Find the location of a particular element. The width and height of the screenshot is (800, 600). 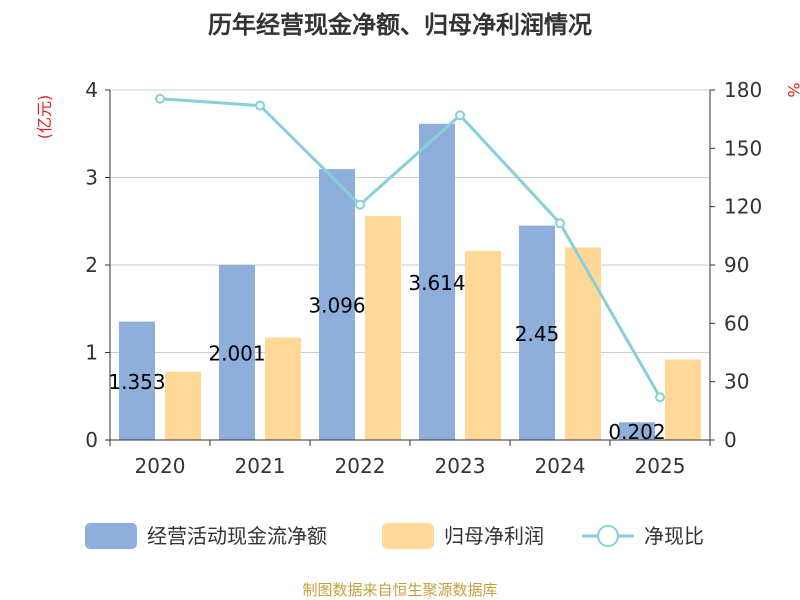

x-tick-label: 2020 is located at coordinates (160, 466).